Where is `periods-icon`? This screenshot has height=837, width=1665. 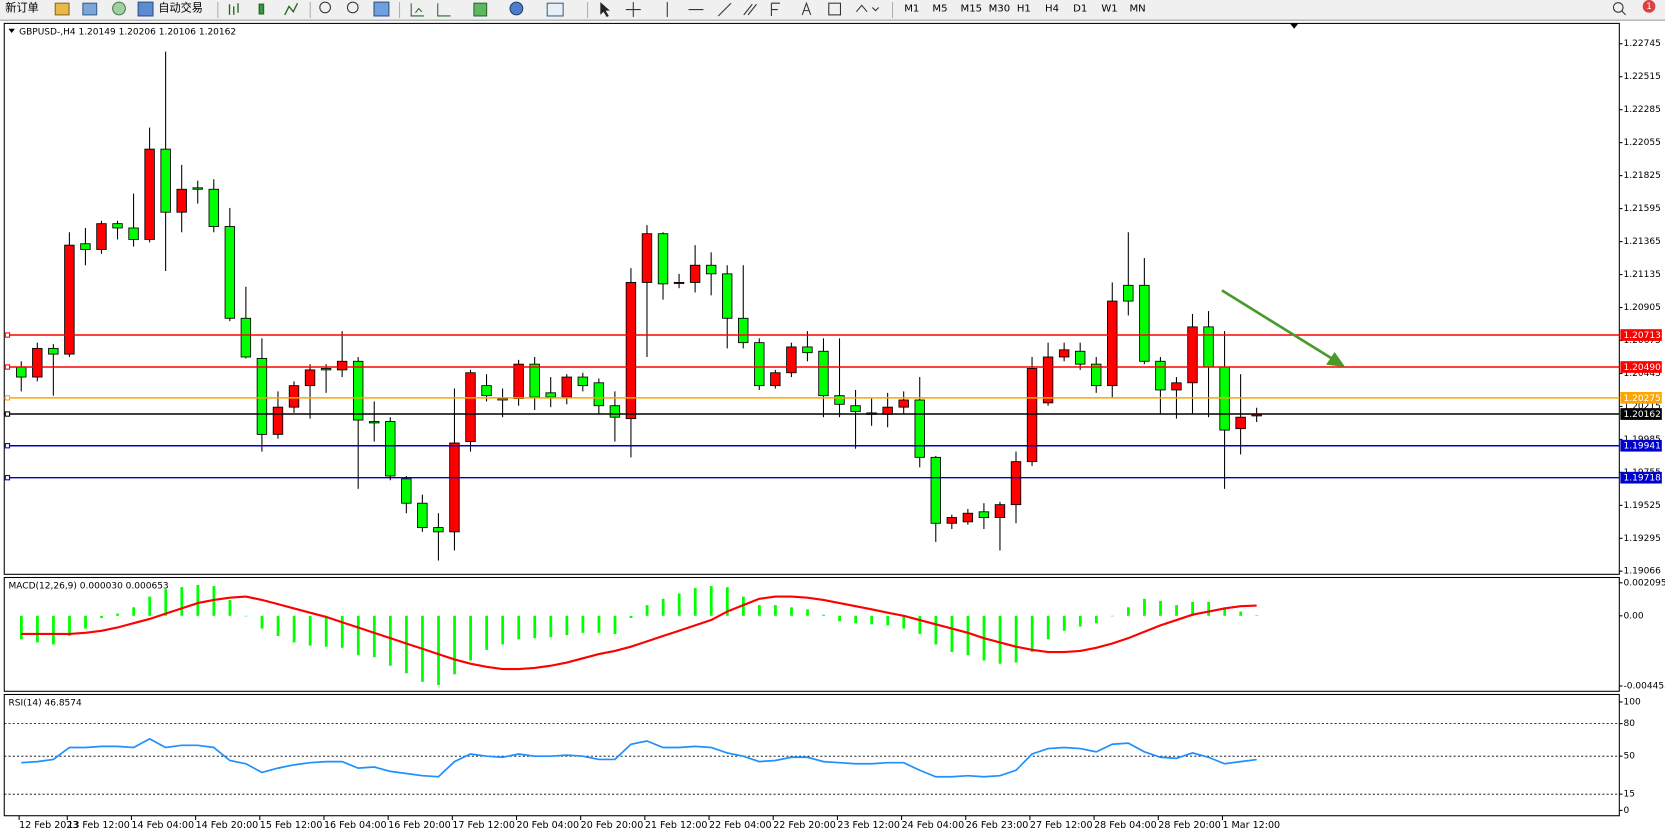 periods-icon is located at coordinates (516, 8).